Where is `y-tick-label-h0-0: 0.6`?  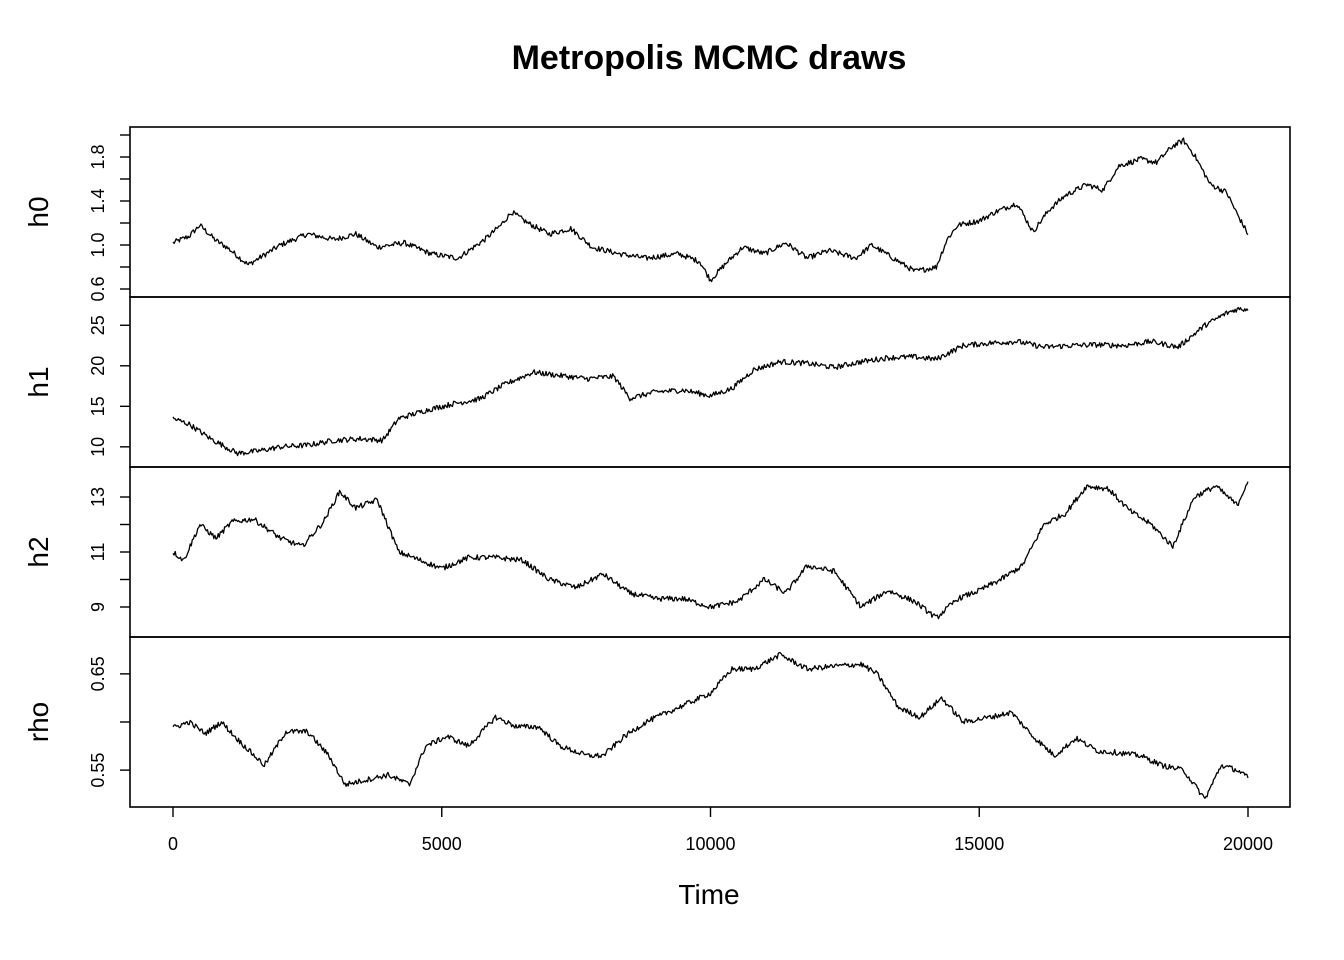 y-tick-label-h0-0: 0.6 is located at coordinates (98, 288).